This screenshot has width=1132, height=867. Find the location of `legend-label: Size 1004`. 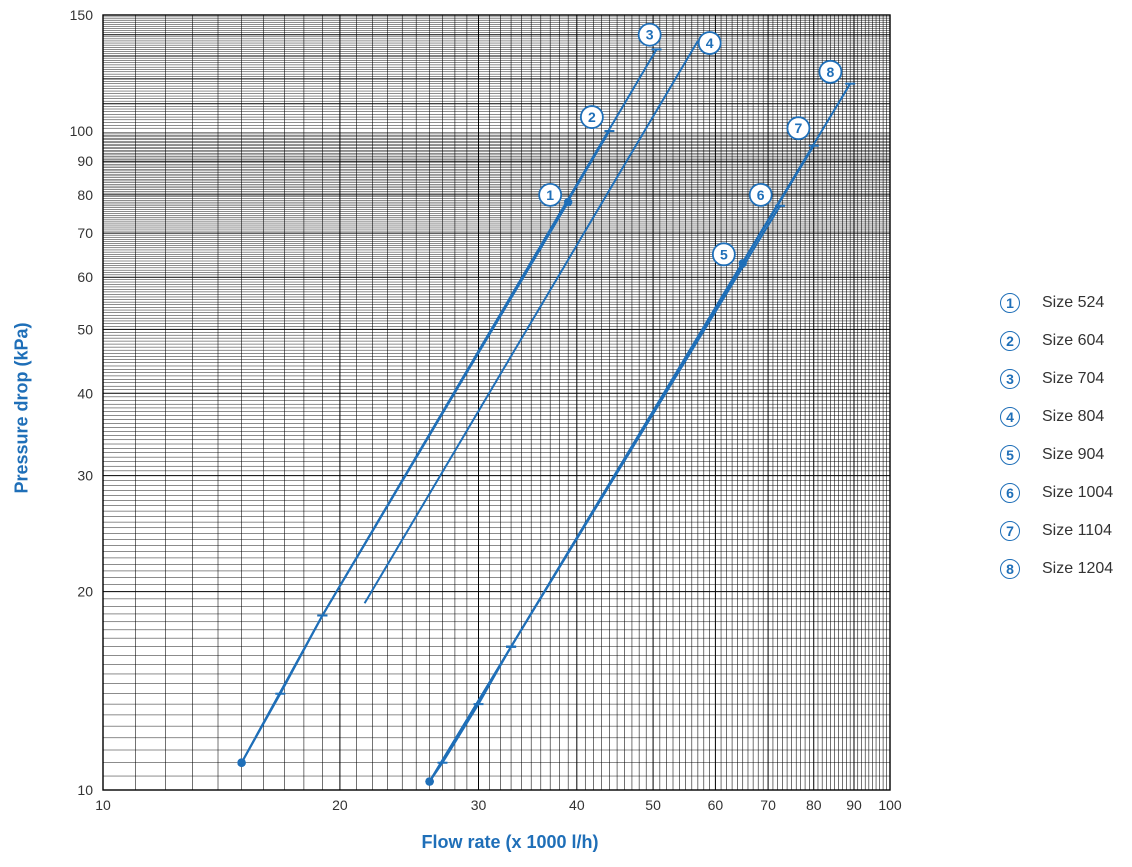

legend-label: Size 1004 is located at coordinates (1078, 492).